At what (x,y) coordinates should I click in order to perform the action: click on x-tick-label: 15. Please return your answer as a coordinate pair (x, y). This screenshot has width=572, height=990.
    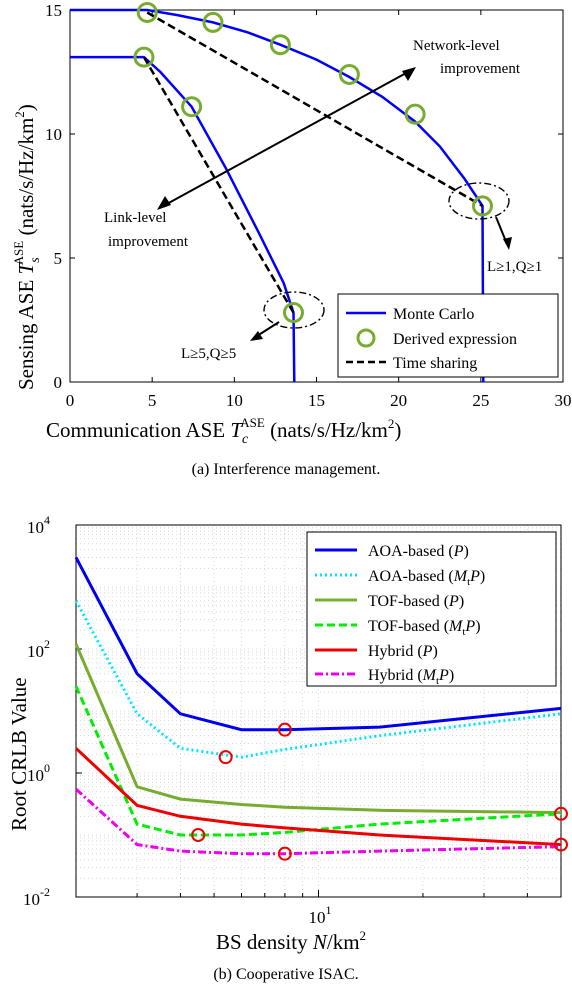
    Looking at the image, I should click on (316, 400).